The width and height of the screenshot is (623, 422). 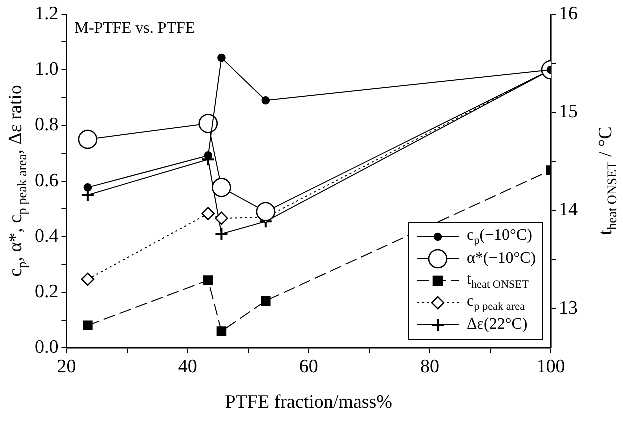 I want to click on x-axis-title: PTFE fraction/mass%, so click(x=309, y=403).